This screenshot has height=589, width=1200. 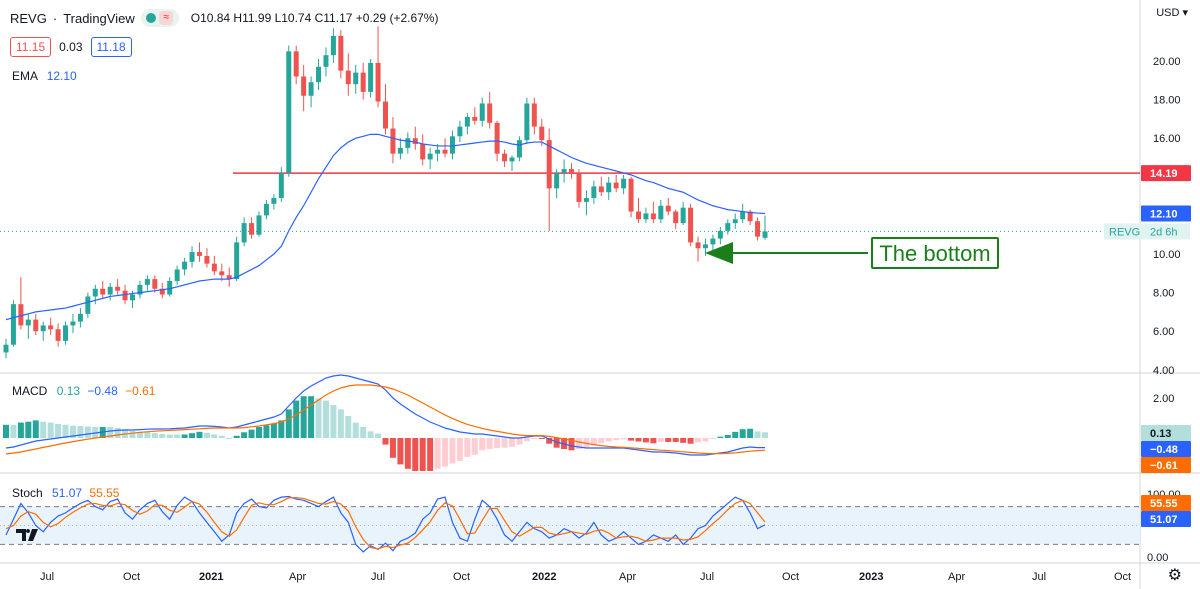 I want to click on price-tick-label: 8.00, so click(x=1163, y=294).